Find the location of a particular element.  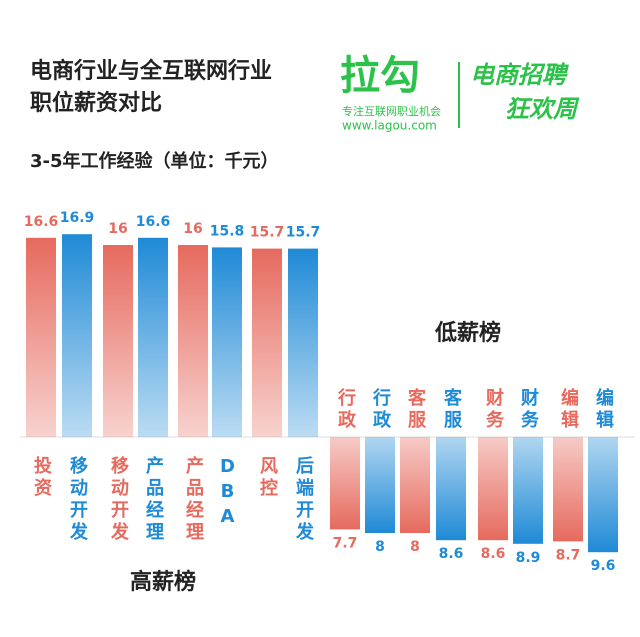

group-label: 低薪榜 is located at coordinates (467, 333).